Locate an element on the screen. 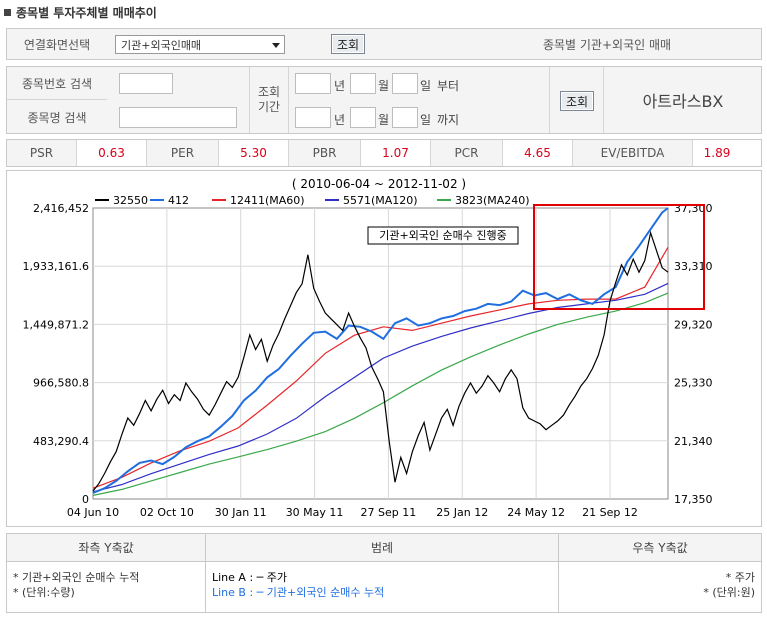  x-tick-label: 25 Jan 12 is located at coordinates (462, 512).